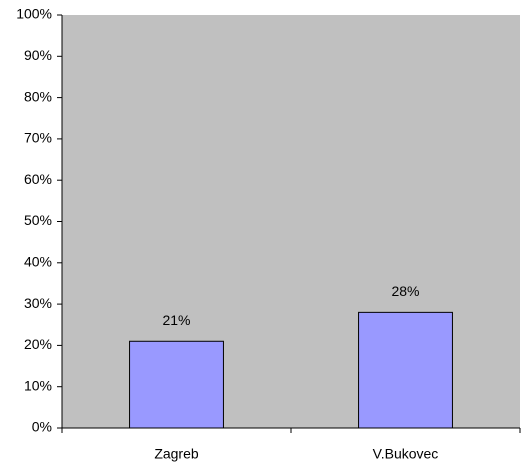  What do you see at coordinates (38, 262) in the screenshot?
I see `y-tick-label: 40%` at bounding box center [38, 262].